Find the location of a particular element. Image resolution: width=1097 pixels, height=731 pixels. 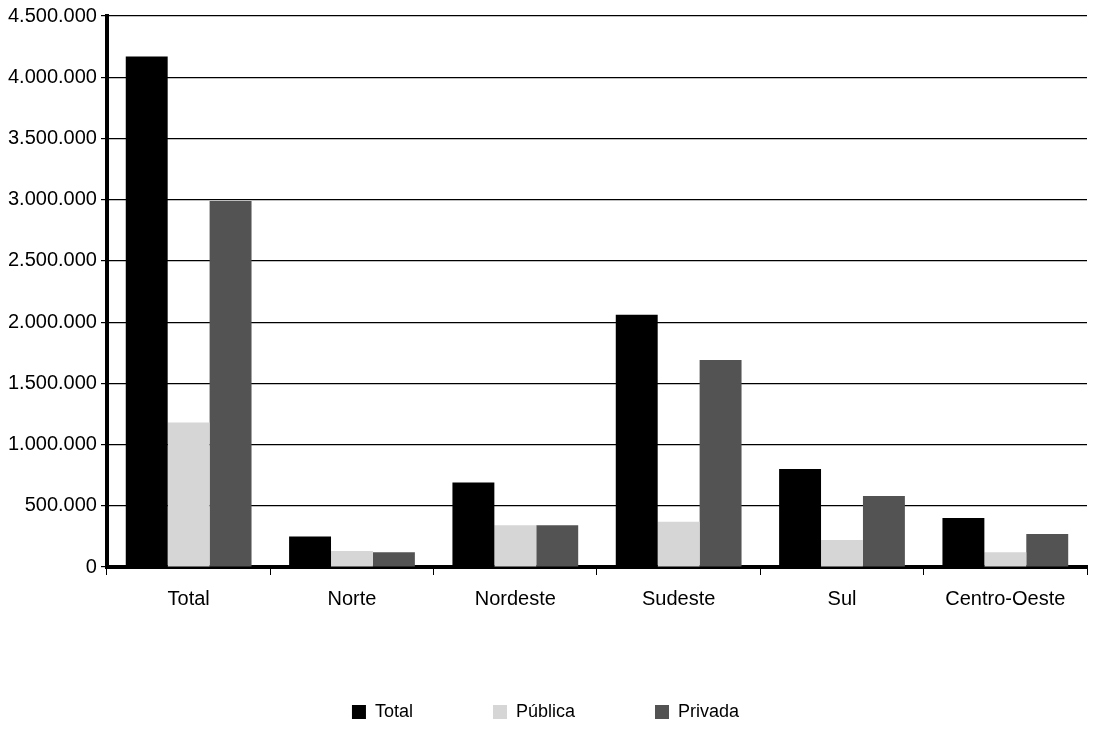

y-tick-label: 4.500.000 is located at coordinates (52, 14).